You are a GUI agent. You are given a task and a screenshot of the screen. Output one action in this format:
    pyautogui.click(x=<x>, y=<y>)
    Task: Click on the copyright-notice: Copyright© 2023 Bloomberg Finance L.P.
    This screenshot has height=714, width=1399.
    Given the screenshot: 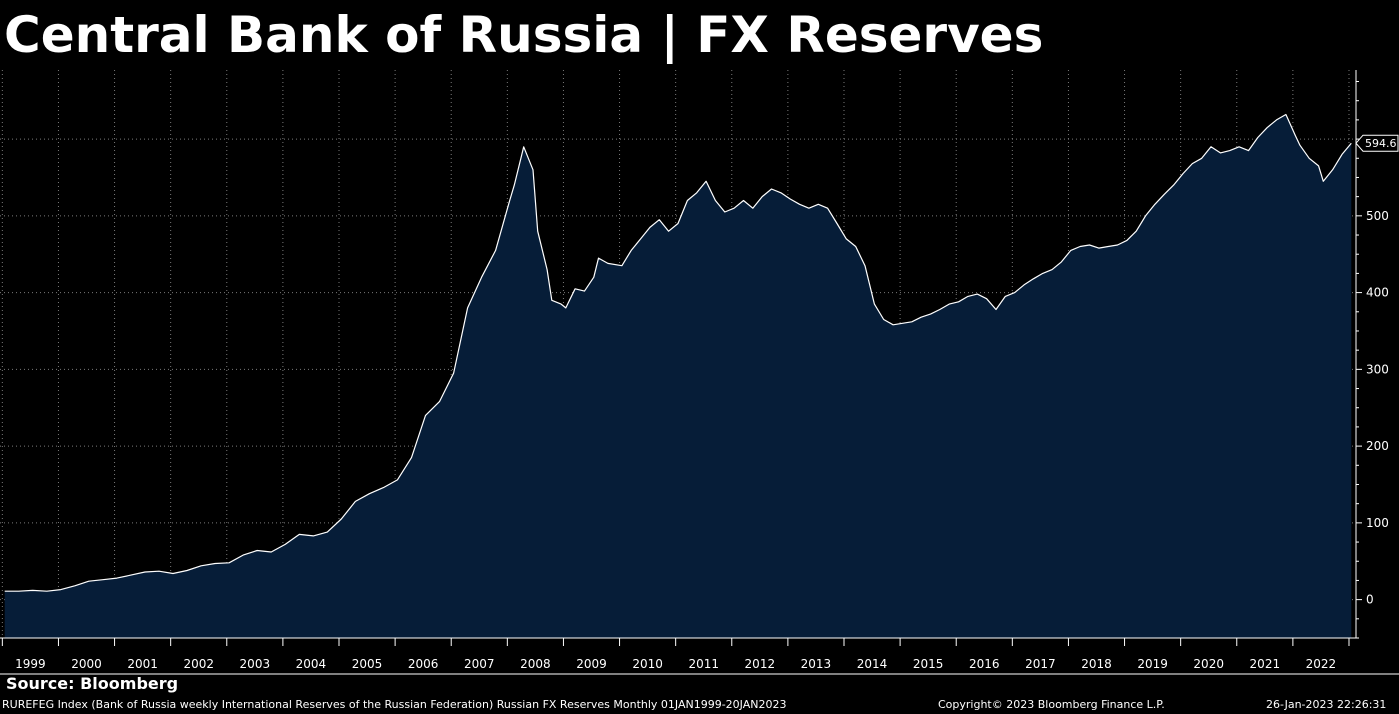 What is the action you would take?
    pyautogui.click(x=1051, y=704)
    